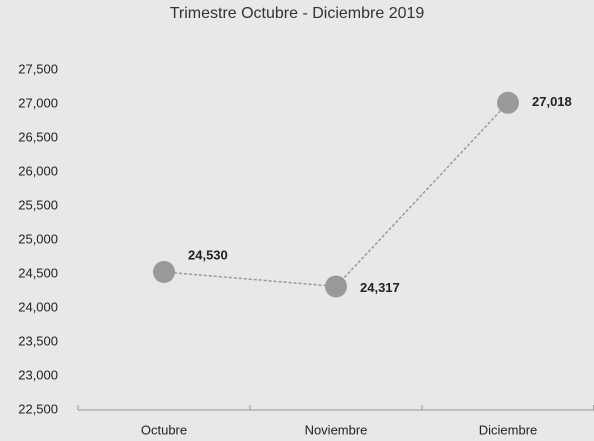  I want to click on data-label: 27,018, so click(552, 101).